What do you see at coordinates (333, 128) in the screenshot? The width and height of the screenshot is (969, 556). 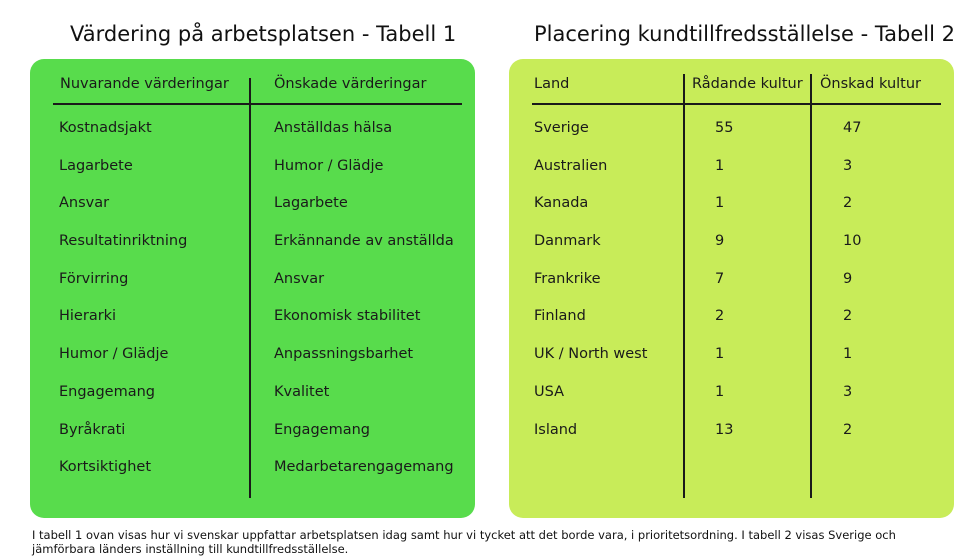 I see `table1-desired-value: Anställdas hälsa` at bounding box center [333, 128].